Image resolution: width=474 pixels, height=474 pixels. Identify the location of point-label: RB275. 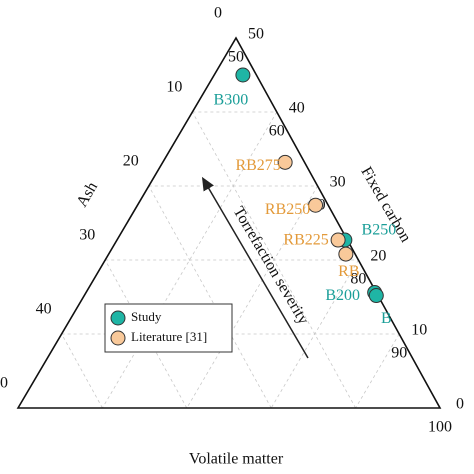
(257, 165).